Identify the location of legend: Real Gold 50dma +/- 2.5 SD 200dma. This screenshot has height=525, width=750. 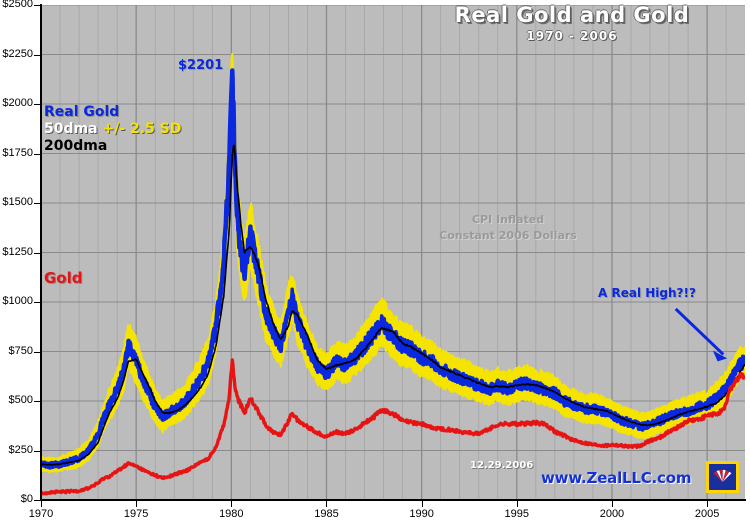
(112, 129).